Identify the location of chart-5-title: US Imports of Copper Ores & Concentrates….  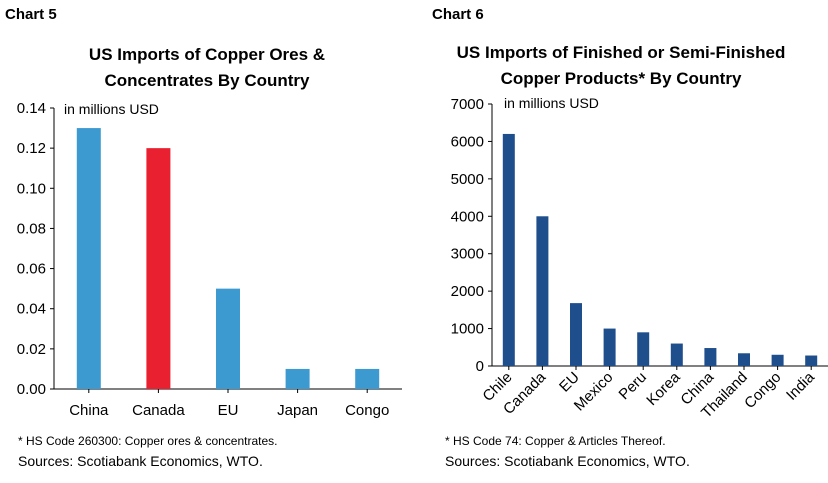
(207, 68).